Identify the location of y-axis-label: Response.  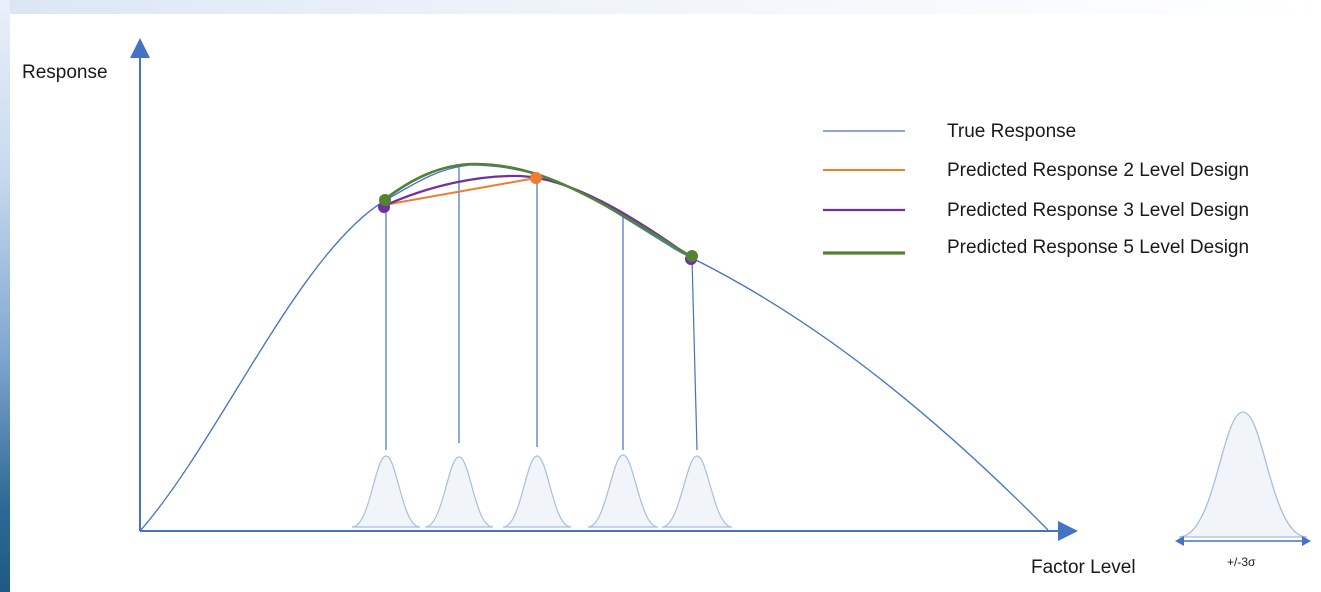
(65, 72).